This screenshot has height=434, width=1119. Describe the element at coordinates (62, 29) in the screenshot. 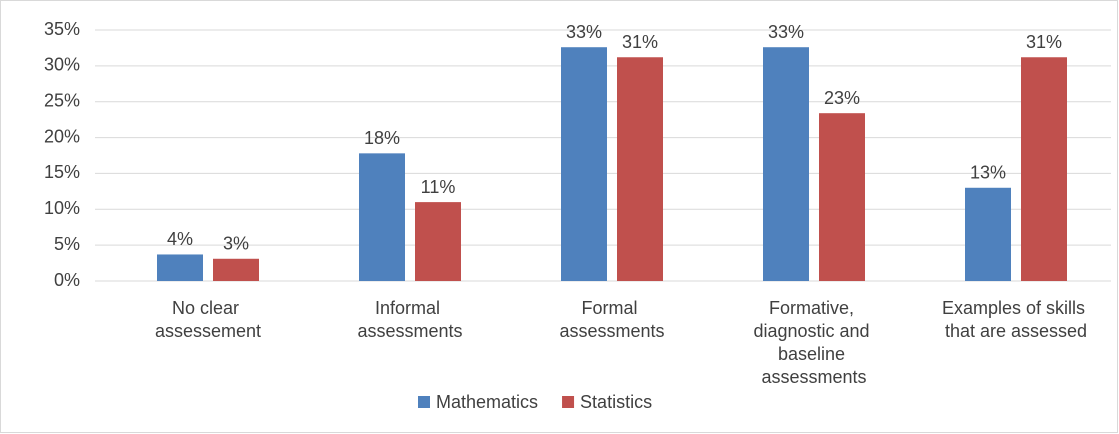

I see `y-tick-label: 35%` at that location.